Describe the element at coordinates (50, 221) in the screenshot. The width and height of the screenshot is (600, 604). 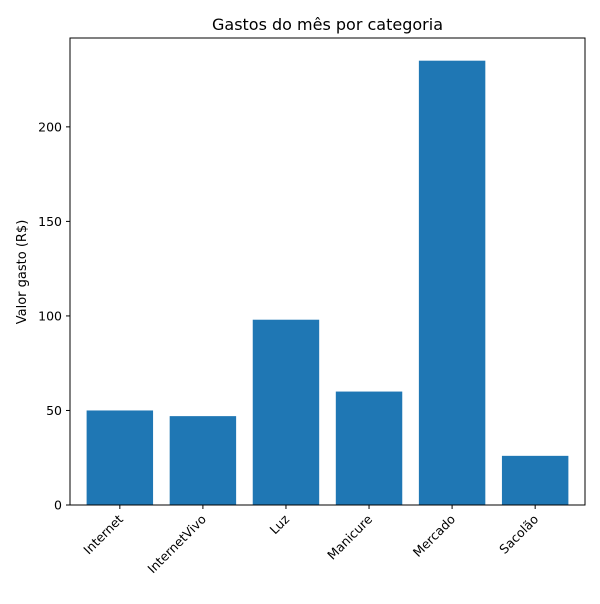
I see `y-tick-label: 150` at that location.